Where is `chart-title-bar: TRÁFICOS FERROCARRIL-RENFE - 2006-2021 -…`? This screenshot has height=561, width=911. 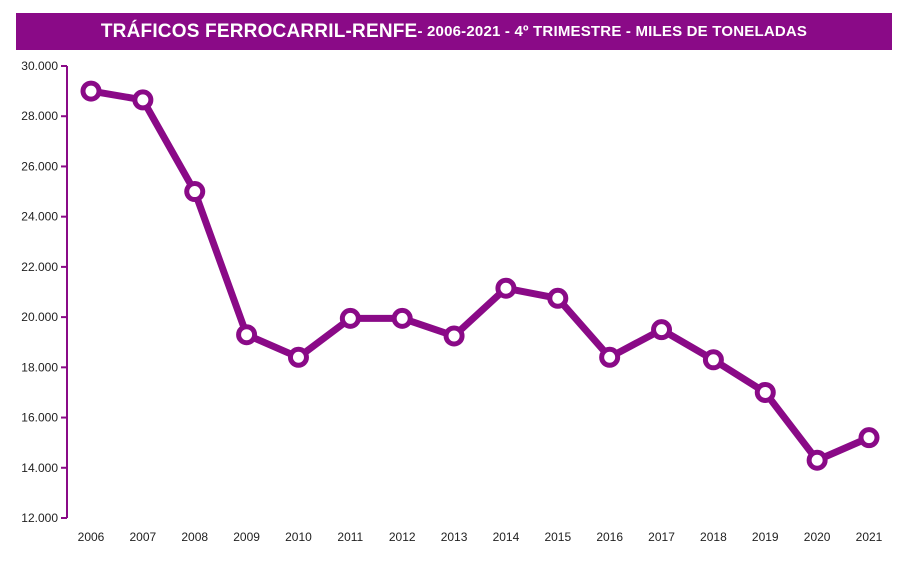 chart-title-bar: TRÁFICOS FERROCARRIL-RENFE - 2006-2021 -… is located at coordinates (454, 31).